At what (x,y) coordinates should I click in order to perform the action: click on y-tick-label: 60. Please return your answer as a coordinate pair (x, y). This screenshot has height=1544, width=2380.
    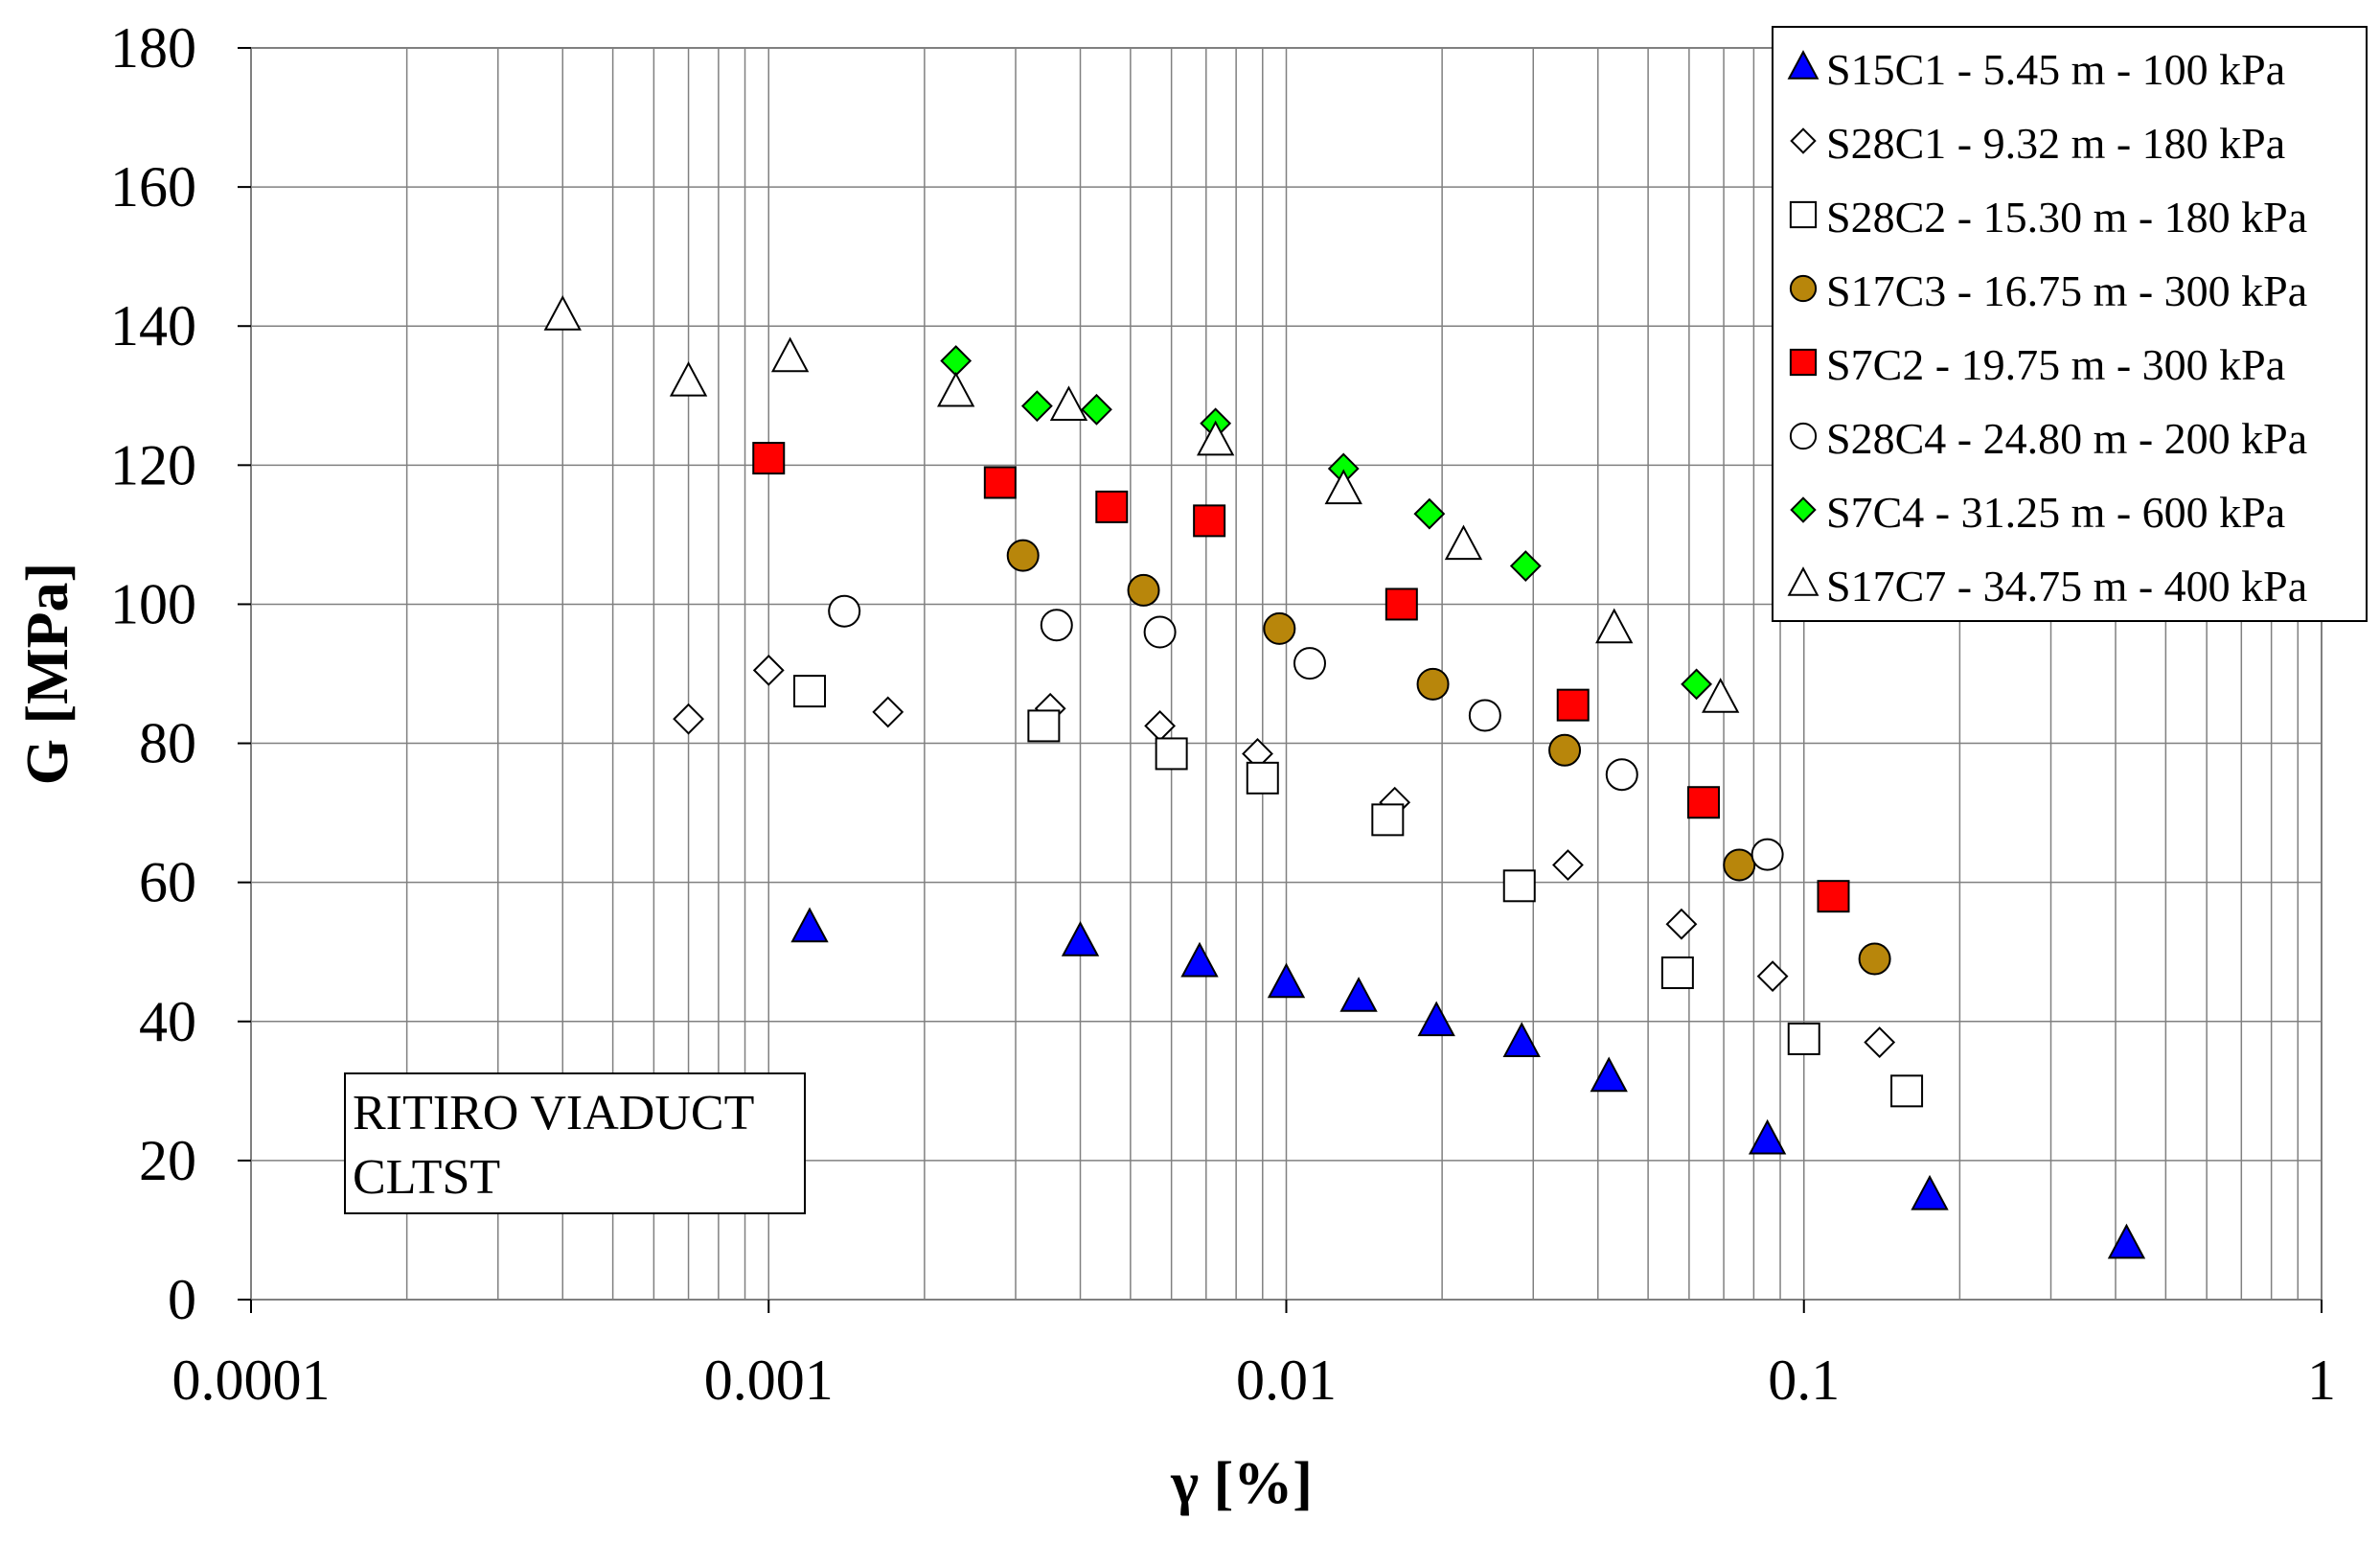
    Looking at the image, I should click on (167, 882).